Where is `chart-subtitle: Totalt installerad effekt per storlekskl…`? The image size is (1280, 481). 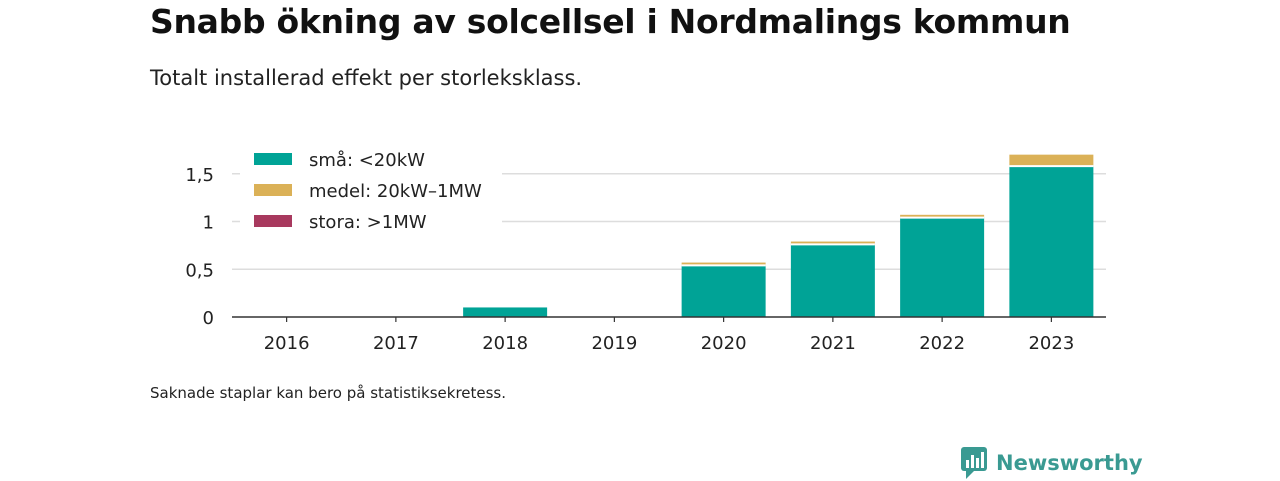
chart-subtitle: Totalt installerad effekt per storlekskl… is located at coordinates (366, 78).